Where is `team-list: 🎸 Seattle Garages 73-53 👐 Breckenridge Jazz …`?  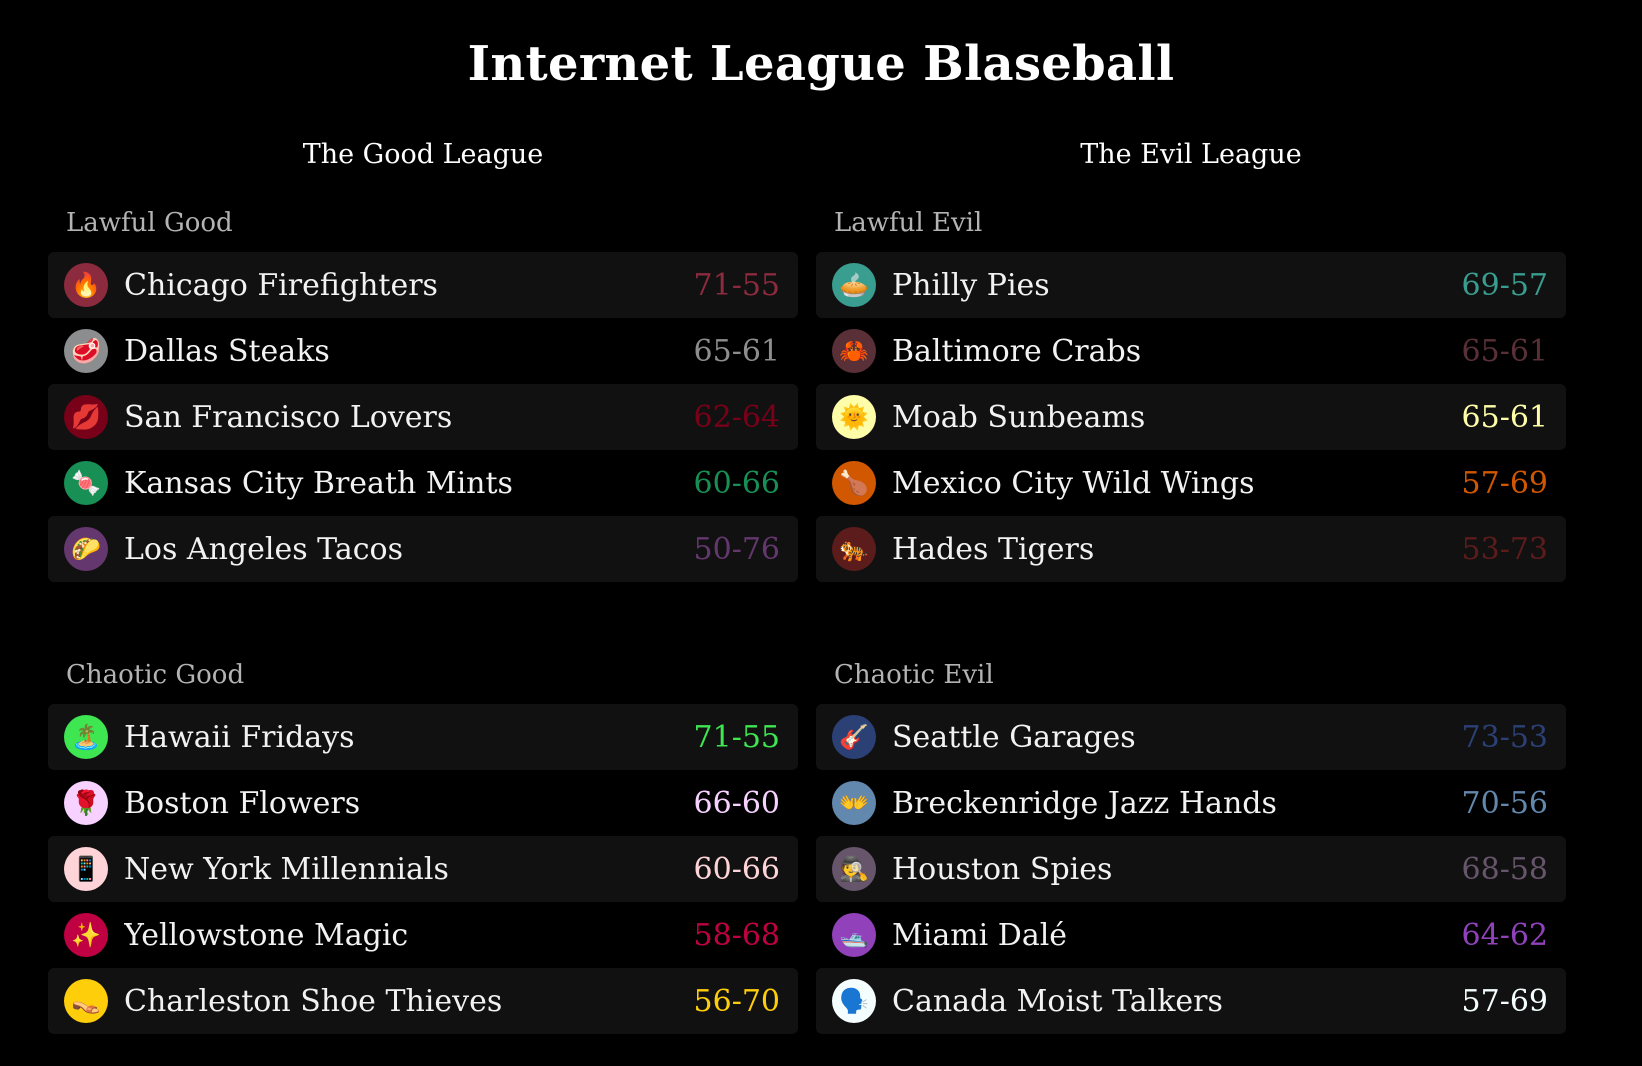 team-list: 🎸 Seattle Garages 73-53 👐 Breckenridge Jazz … is located at coordinates (1191, 869).